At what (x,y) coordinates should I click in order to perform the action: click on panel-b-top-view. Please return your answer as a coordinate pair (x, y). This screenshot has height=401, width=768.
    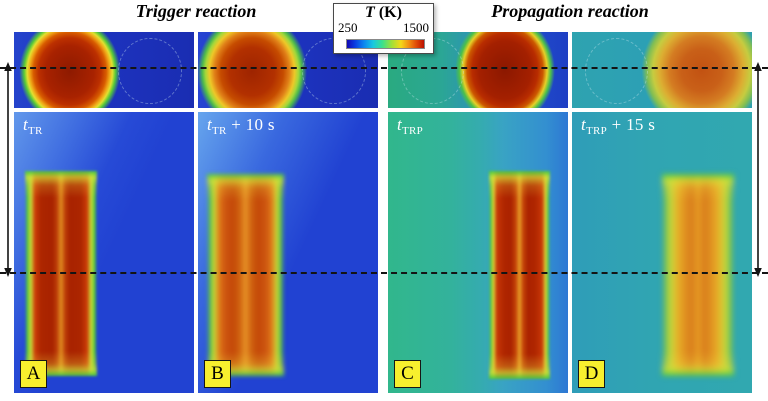
    Looking at the image, I should click on (288, 70).